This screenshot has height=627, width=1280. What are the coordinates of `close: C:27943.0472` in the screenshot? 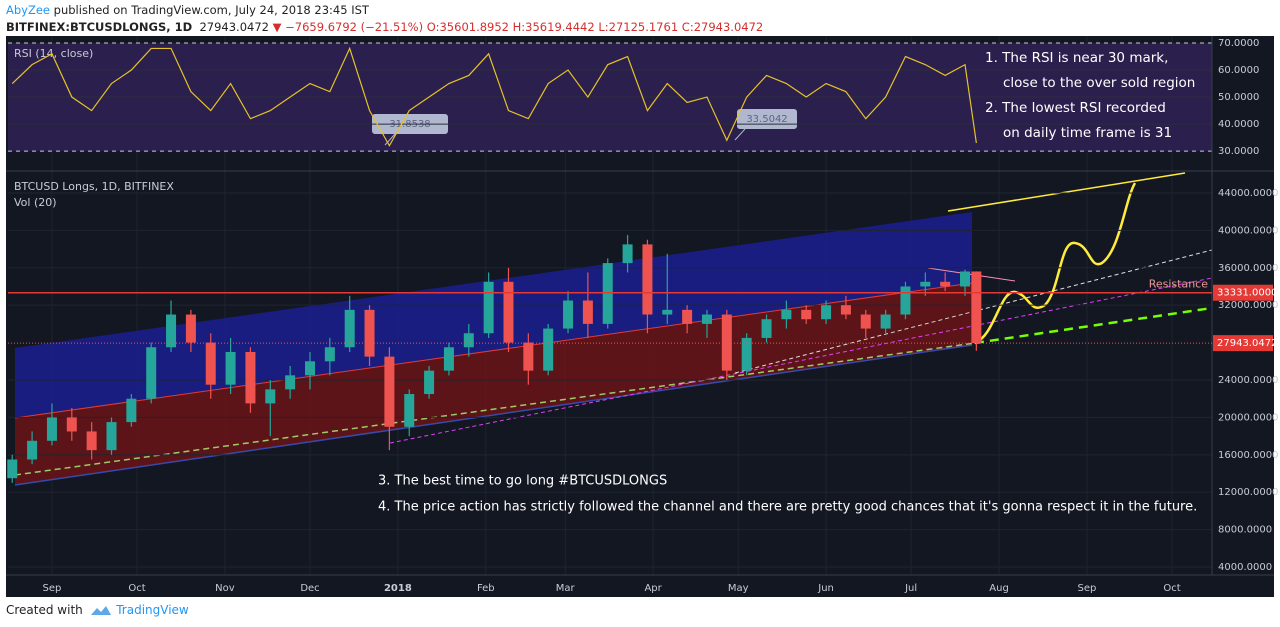 It's located at (722, 27).